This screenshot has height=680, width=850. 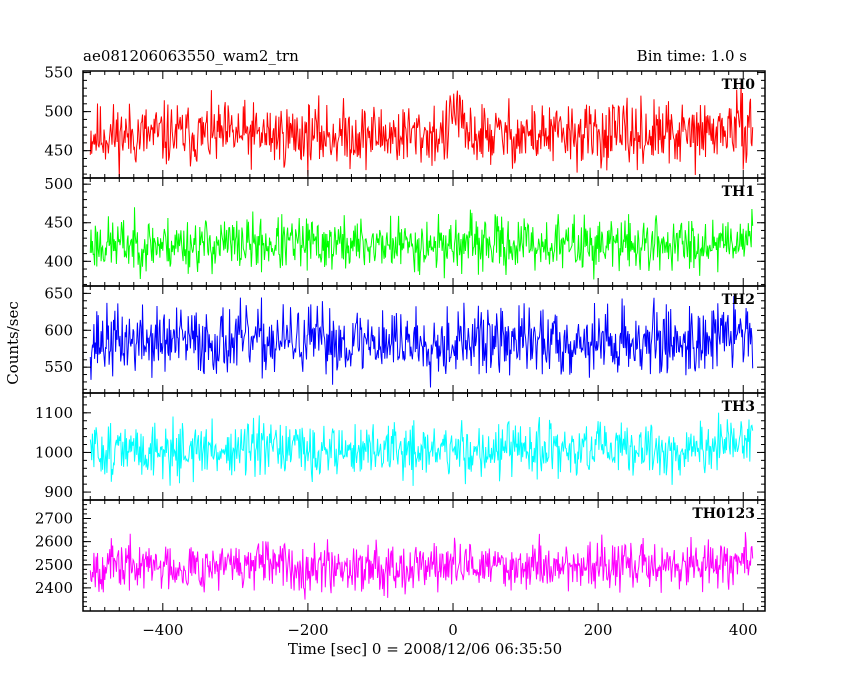 What do you see at coordinates (307, 630) in the screenshot?
I see `x-tick-label: −200` at bounding box center [307, 630].